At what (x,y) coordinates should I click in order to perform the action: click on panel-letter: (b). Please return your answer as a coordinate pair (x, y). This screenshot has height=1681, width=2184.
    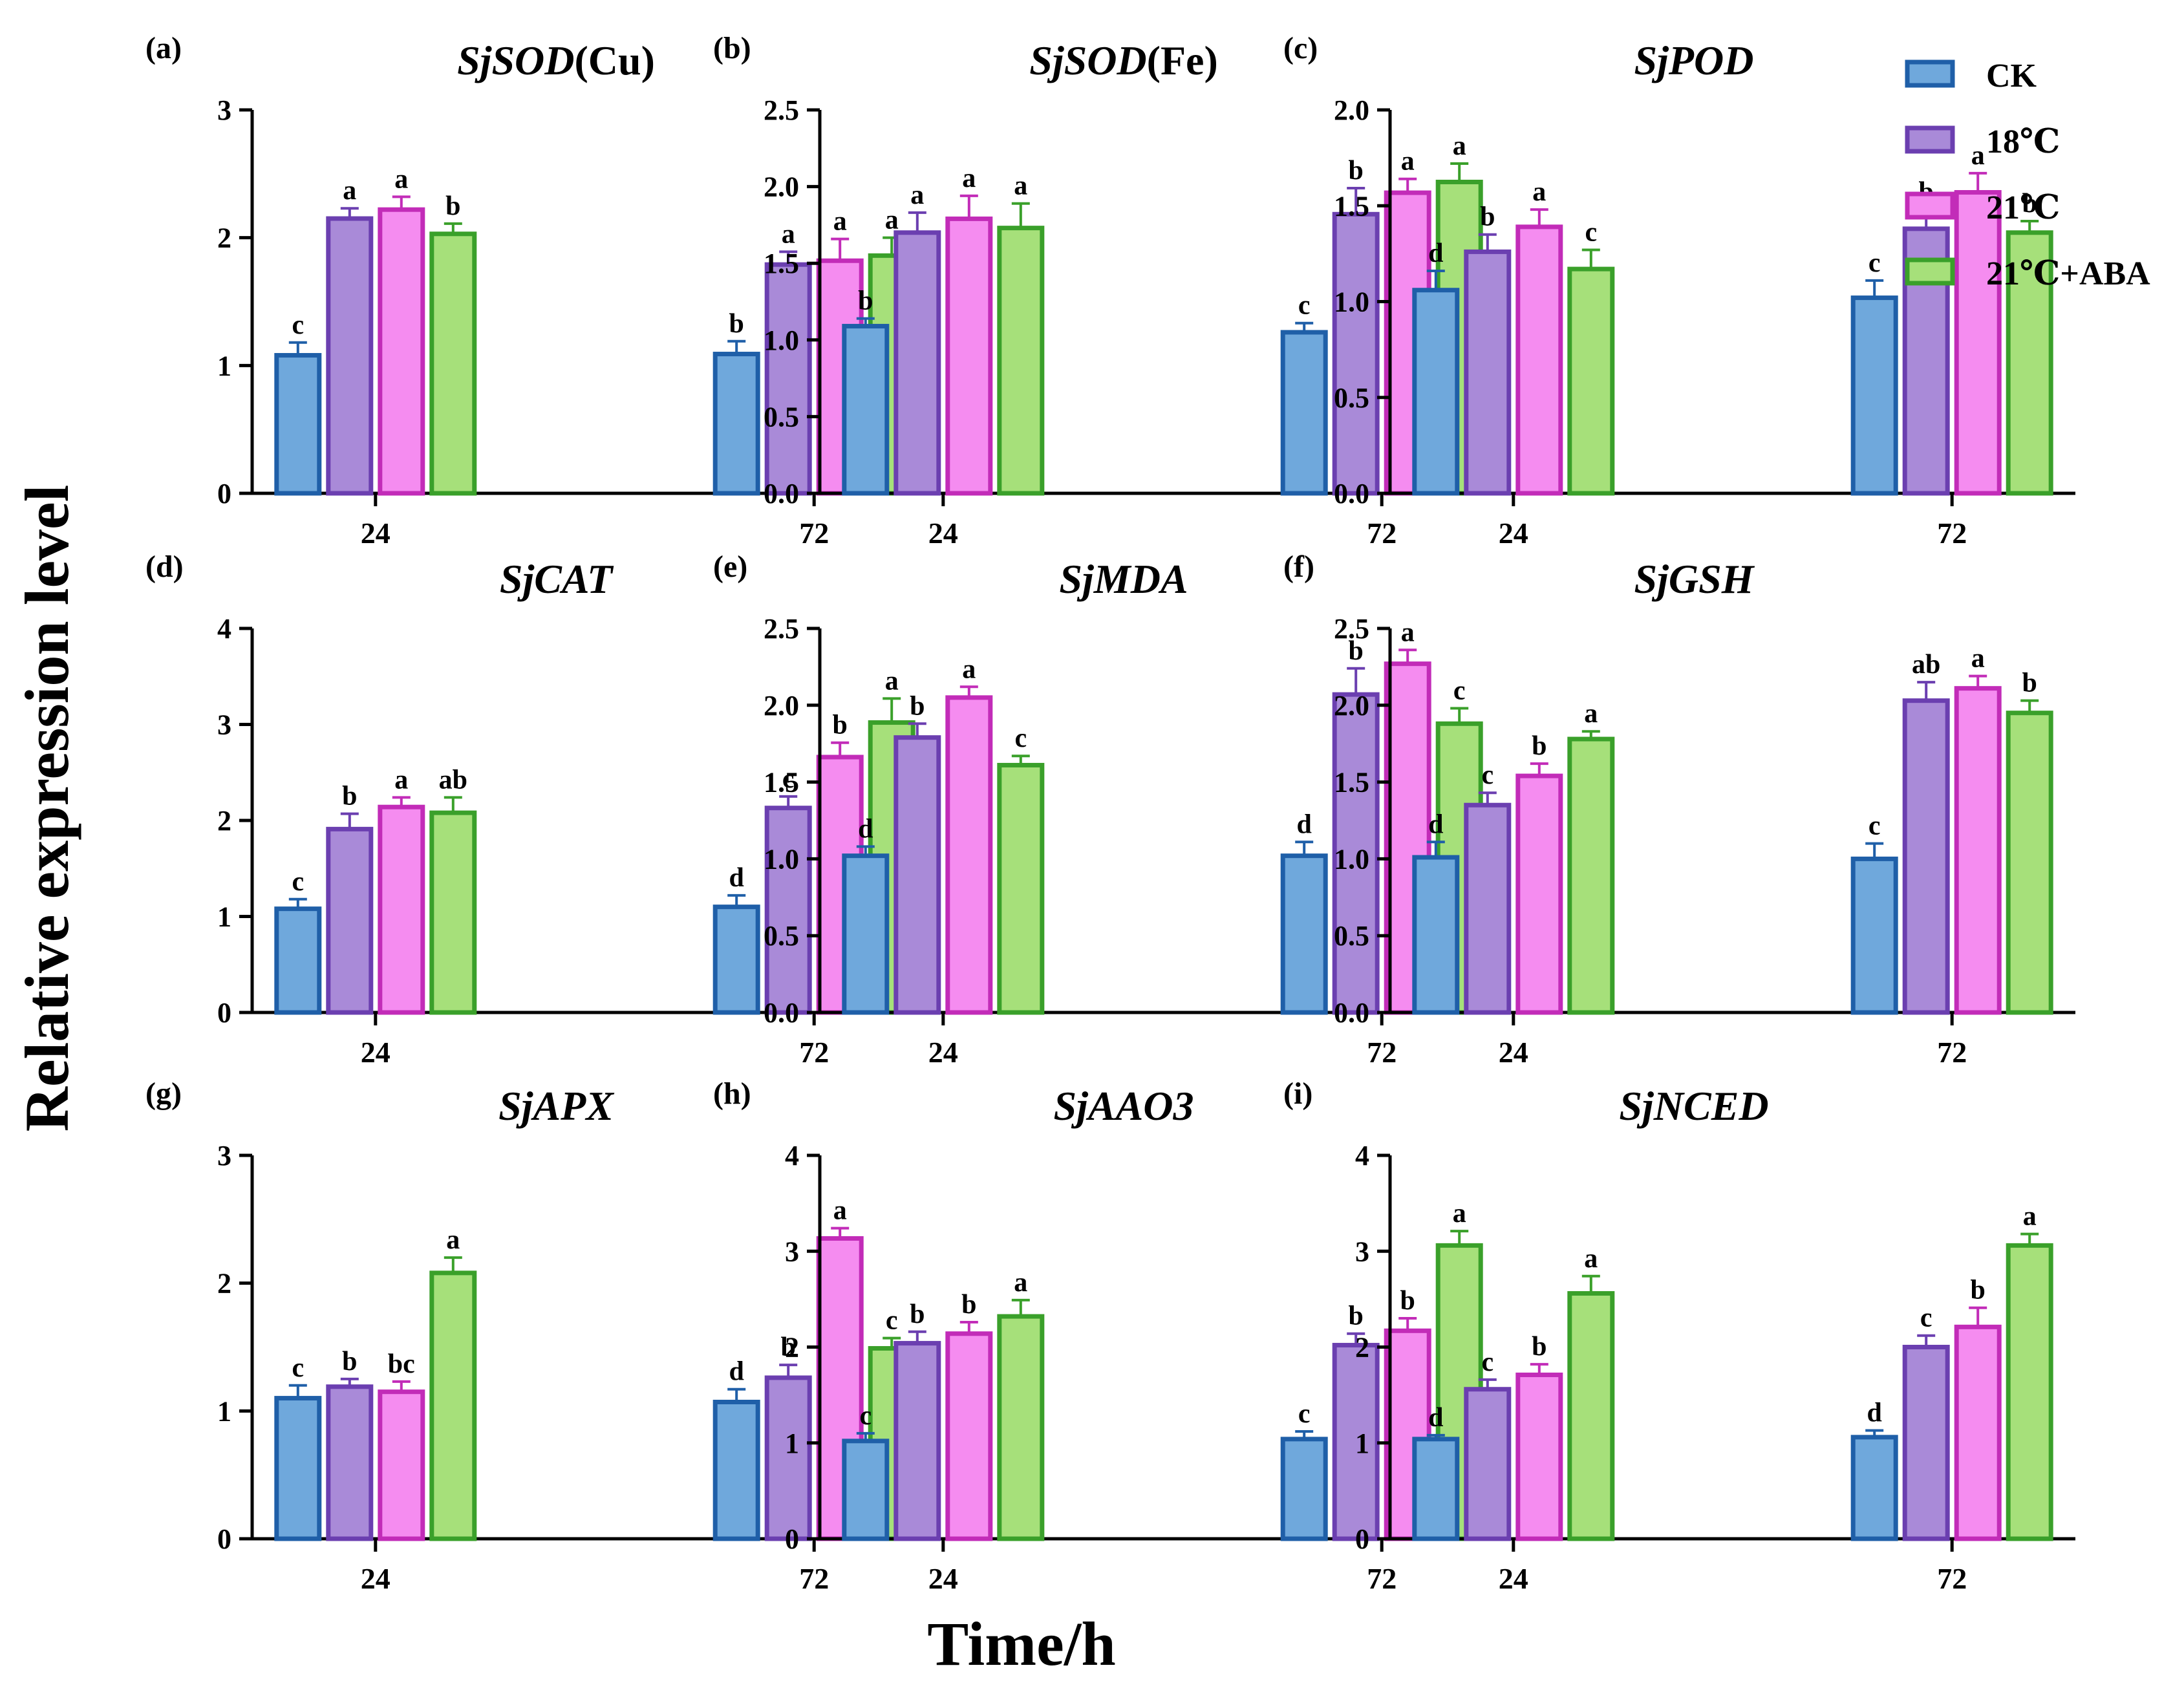
    Looking at the image, I should click on (732, 48).